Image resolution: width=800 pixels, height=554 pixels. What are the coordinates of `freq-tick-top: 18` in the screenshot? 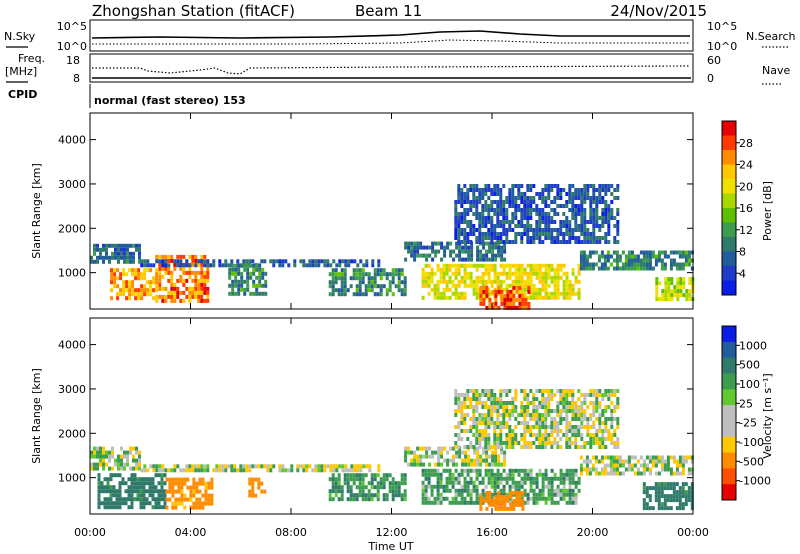 It's located at (73, 60).